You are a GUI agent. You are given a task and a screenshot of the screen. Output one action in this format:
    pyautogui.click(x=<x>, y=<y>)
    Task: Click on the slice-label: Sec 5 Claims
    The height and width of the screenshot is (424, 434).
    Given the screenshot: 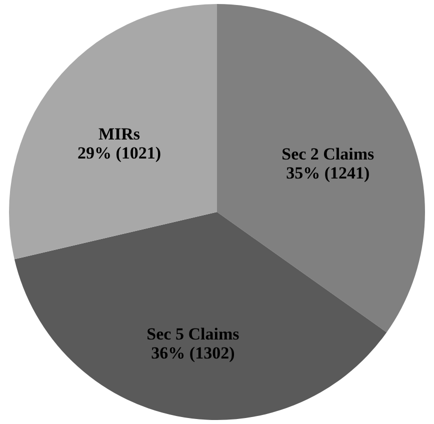 What is the action you would take?
    pyautogui.click(x=193, y=334)
    